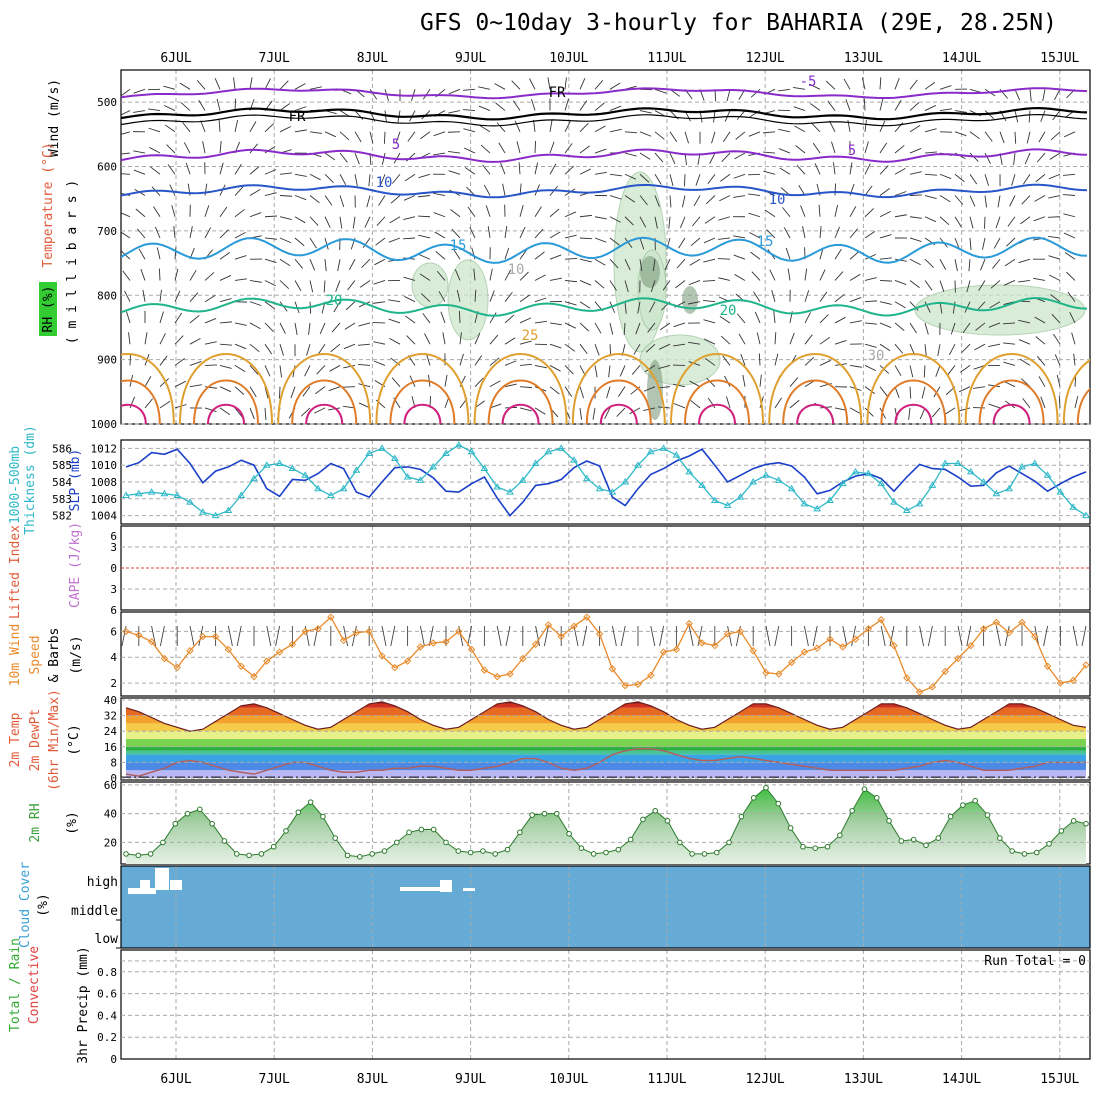 The image size is (1100, 1100). What do you see at coordinates (274, 1079) in the screenshot?
I see `date-label-bottom: 7JUL` at bounding box center [274, 1079].